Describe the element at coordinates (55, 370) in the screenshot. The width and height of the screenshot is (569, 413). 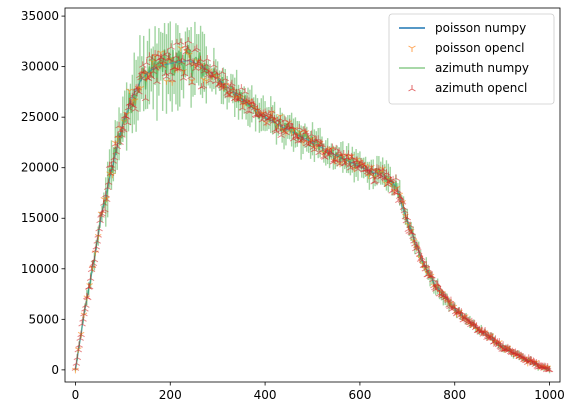
I see `y-tick-label: 0` at that location.